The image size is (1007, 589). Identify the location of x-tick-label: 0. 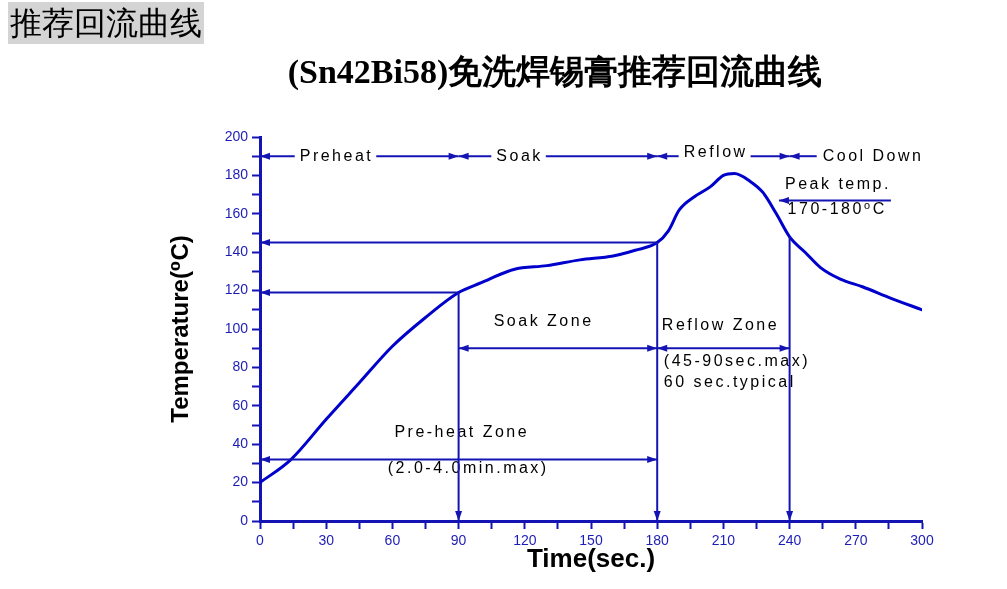
(260, 540).